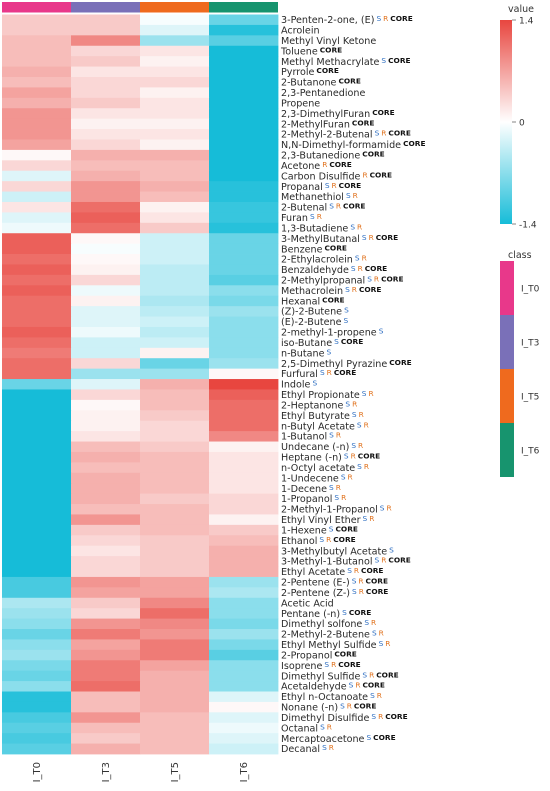 The image size is (550, 791). I want to click on row-label: Undecane (-n) S R, so click(322, 447).